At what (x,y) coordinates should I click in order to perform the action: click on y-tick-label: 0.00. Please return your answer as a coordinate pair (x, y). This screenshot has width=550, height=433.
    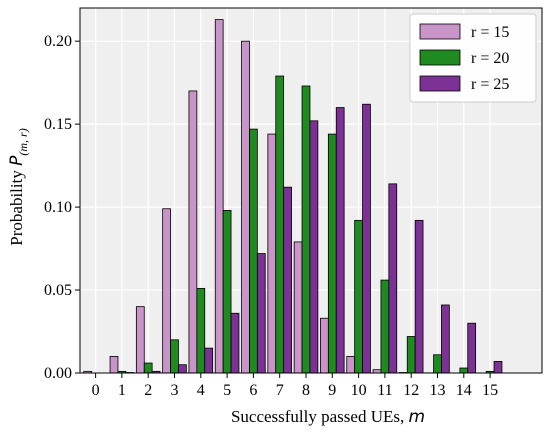
    Looking at the image, I should click on (58, 373).